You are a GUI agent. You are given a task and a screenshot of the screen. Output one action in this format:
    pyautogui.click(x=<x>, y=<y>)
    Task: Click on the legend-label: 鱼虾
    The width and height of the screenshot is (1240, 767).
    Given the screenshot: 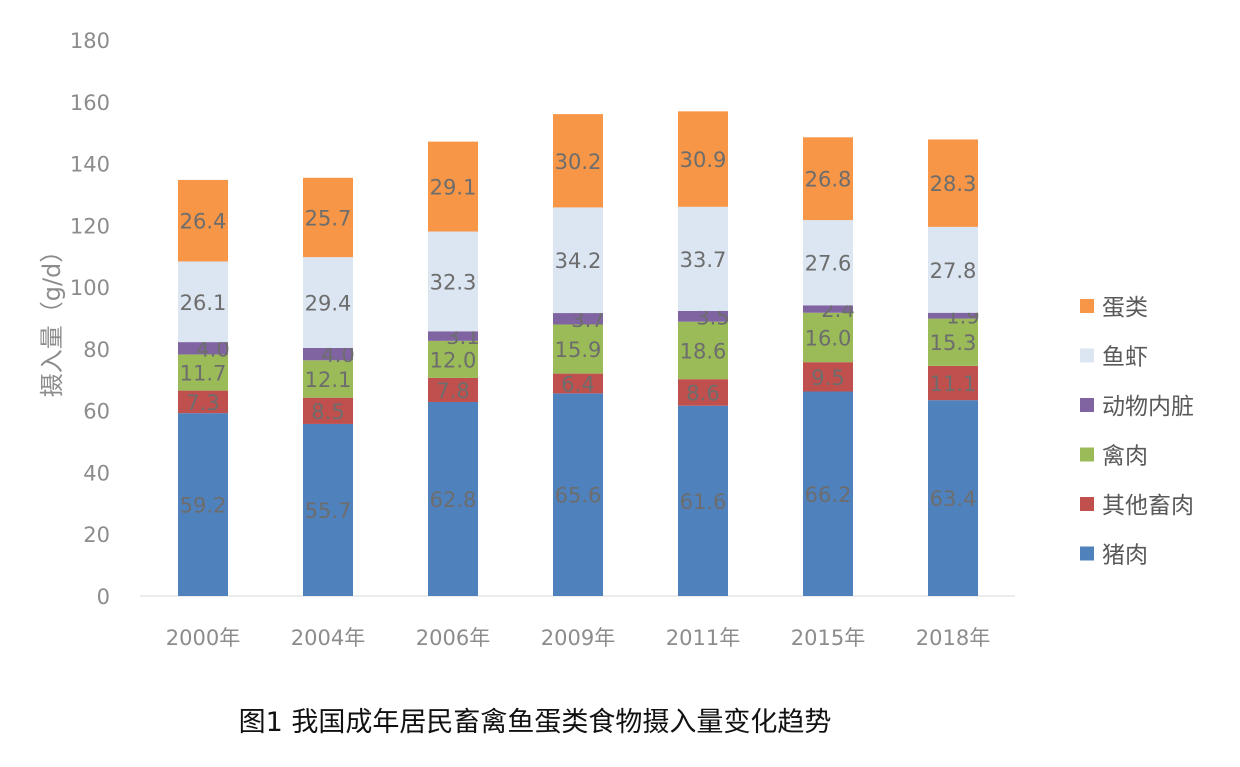 What is the action you would take?
    pyautogui.click(x=1125, y=358)
    